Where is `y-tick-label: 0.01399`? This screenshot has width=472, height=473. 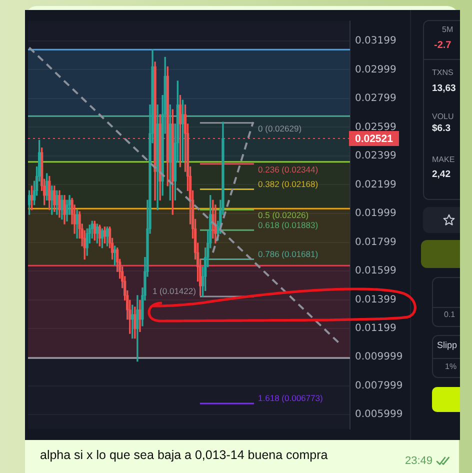
y-tick-label: 0.01399 is located at coordinates (375, 300).